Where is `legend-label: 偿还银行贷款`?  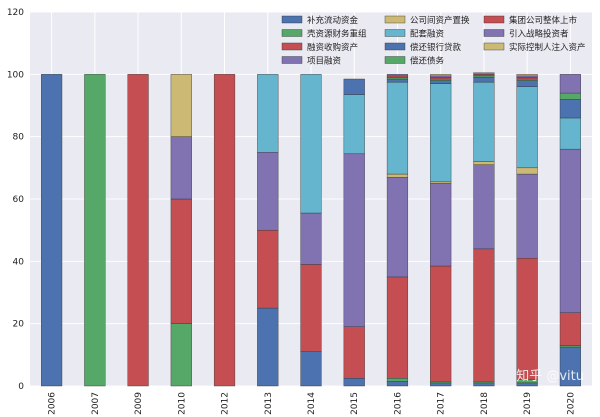 legend-label: 偿还银行贷款 is located at coordinates (436, 47).